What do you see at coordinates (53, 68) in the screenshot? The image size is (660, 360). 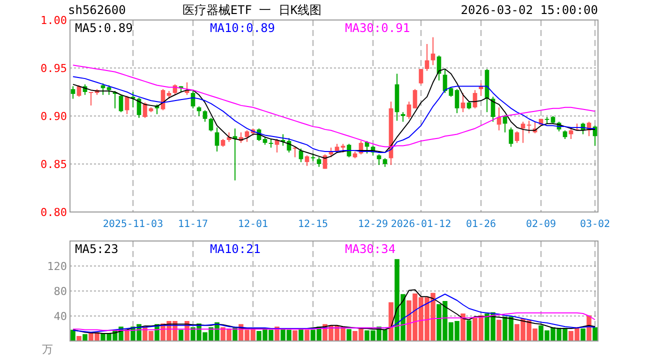 I see `y-tick-label: 0.95` at bounding box center [53, 68].